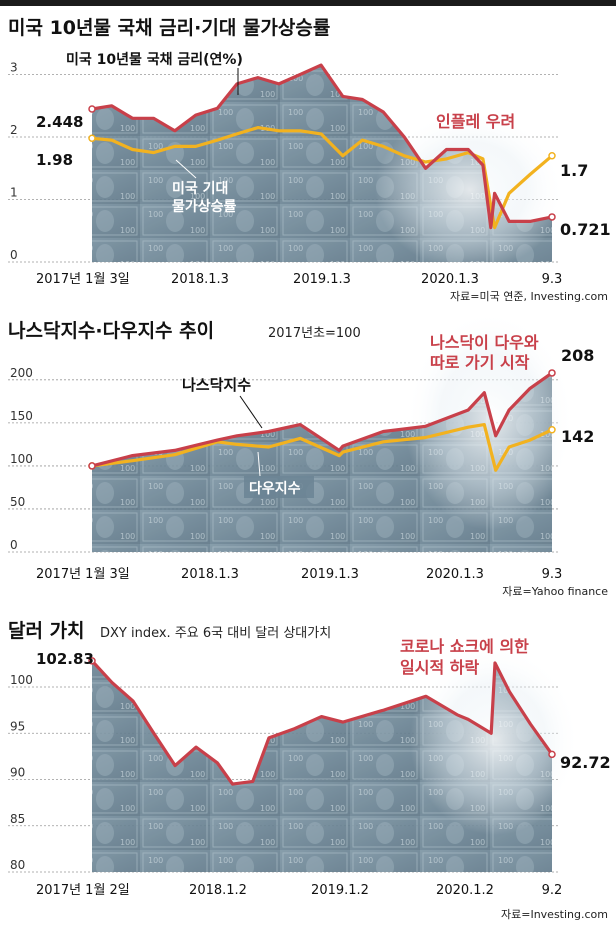  I want to click on y-tick-label: 85, so click(17, 819).